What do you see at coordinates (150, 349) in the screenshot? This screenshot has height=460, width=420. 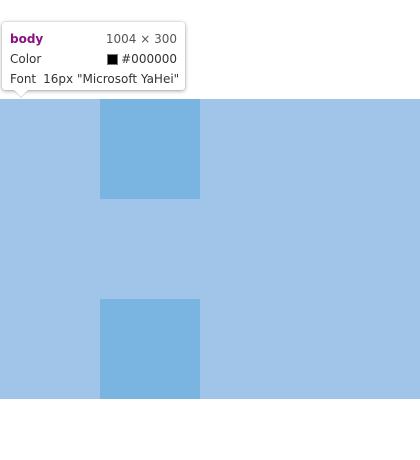 I see `highlighted-block-bottom` at bounding box center [150, 349].